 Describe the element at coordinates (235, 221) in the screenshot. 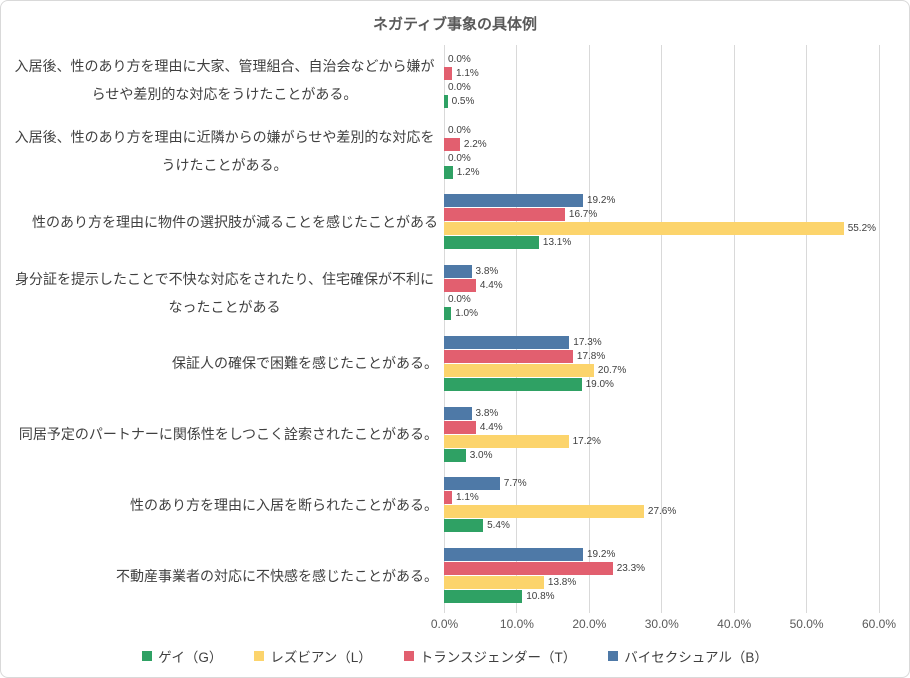

I see `category-label: 性のあり方を理由に物件の選択肢が減ることを感じたことがある` at that location.